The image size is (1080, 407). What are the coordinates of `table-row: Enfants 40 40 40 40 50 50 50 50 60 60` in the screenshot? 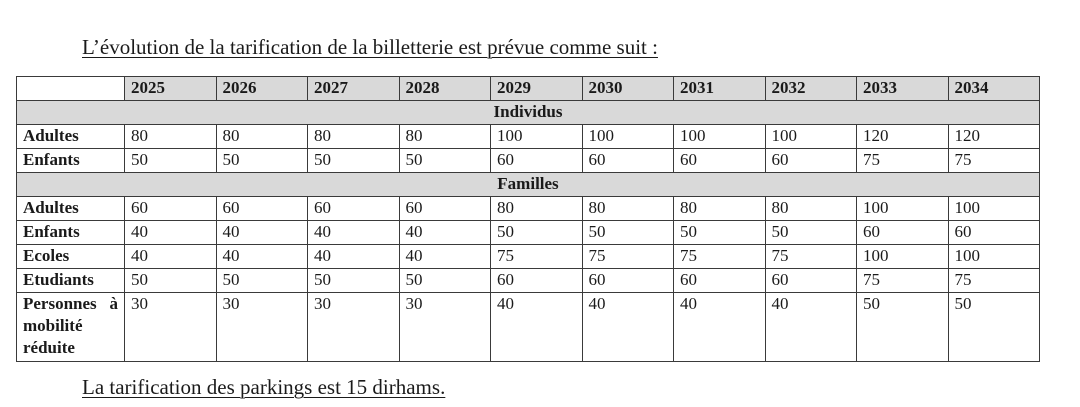 It's located at (528, 232).